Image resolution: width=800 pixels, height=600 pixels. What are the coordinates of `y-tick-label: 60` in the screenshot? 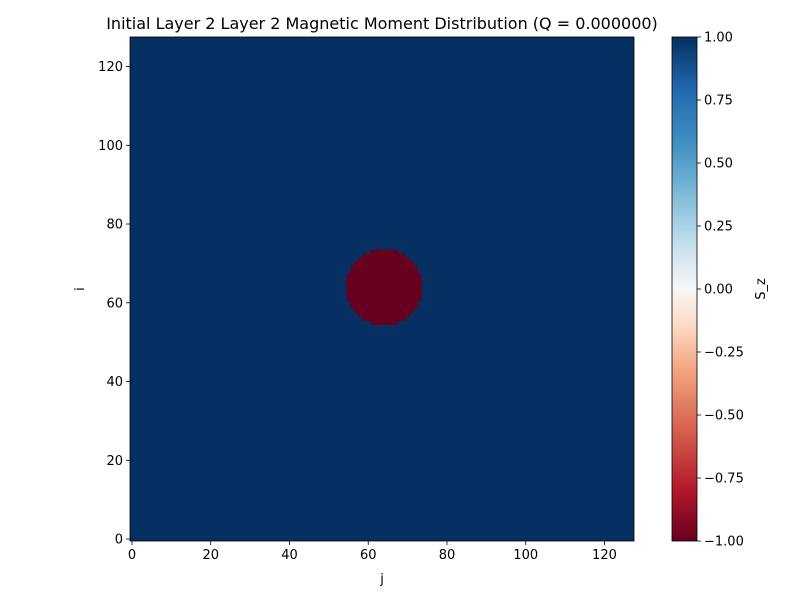 It's located at (114, 303).